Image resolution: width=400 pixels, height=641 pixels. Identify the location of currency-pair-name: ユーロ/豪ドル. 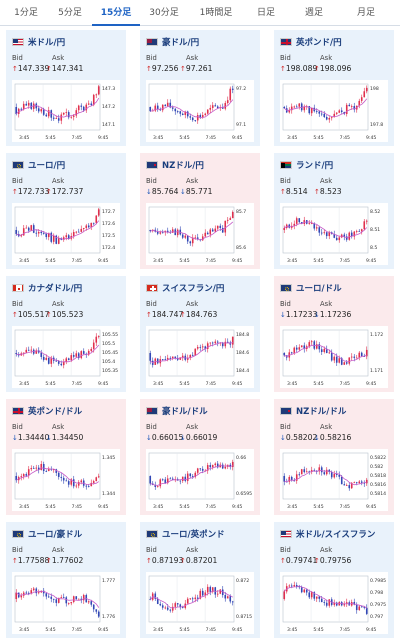
(55, 535).